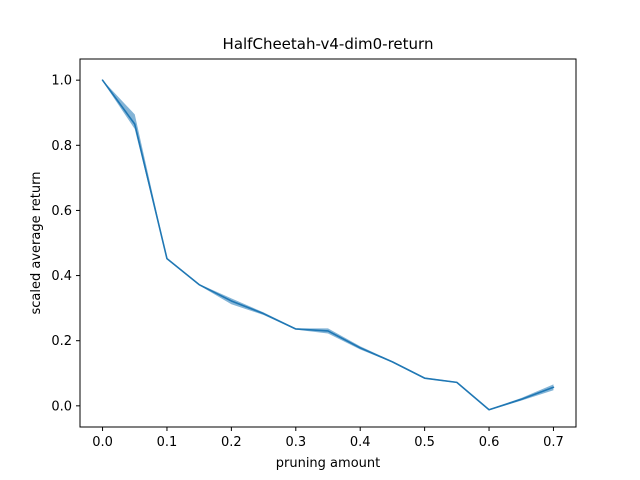 The image size is (640, 480). Describe the element at coordinates (61, 341) in the screenshot. I see `y-tick-label-1: 0.2` at that location.